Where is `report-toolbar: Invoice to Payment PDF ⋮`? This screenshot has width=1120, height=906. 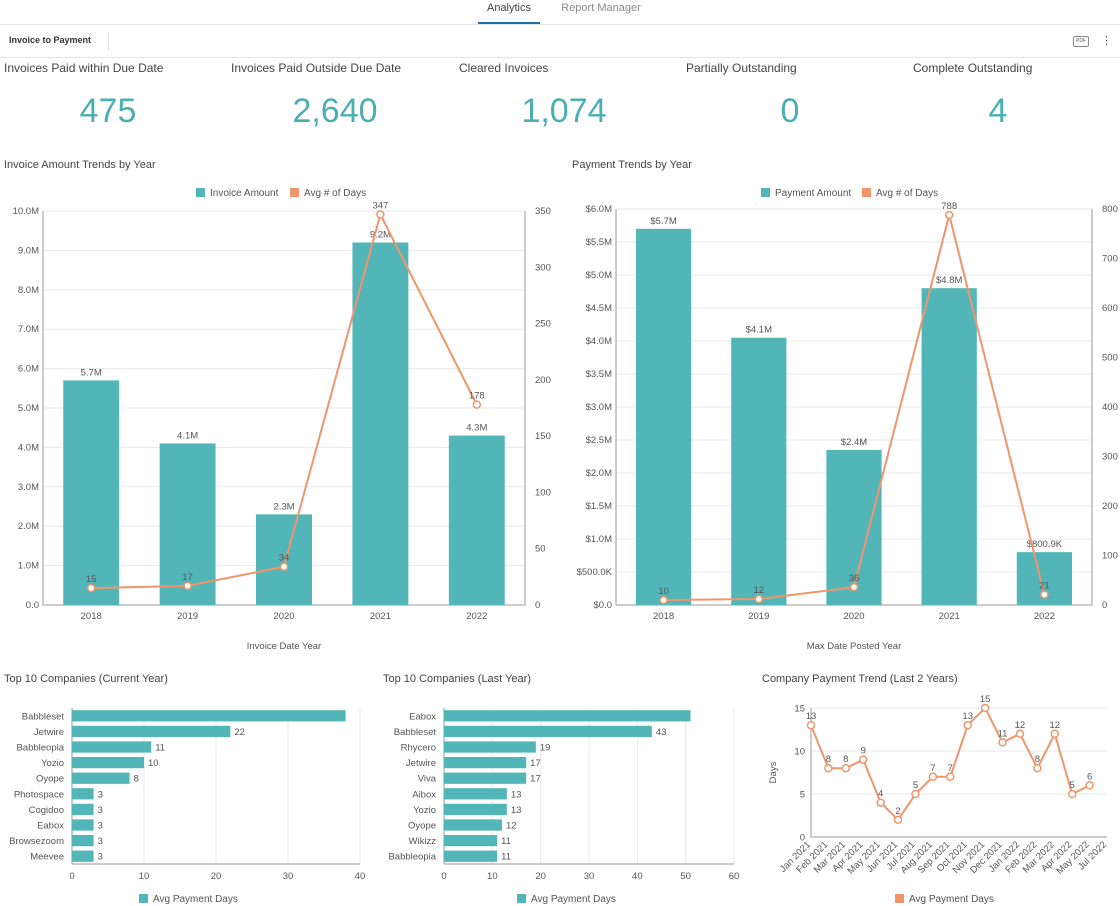 report-toolbar: Invoice to Payment PDF ⋮ is located at coordinates (560, 41).